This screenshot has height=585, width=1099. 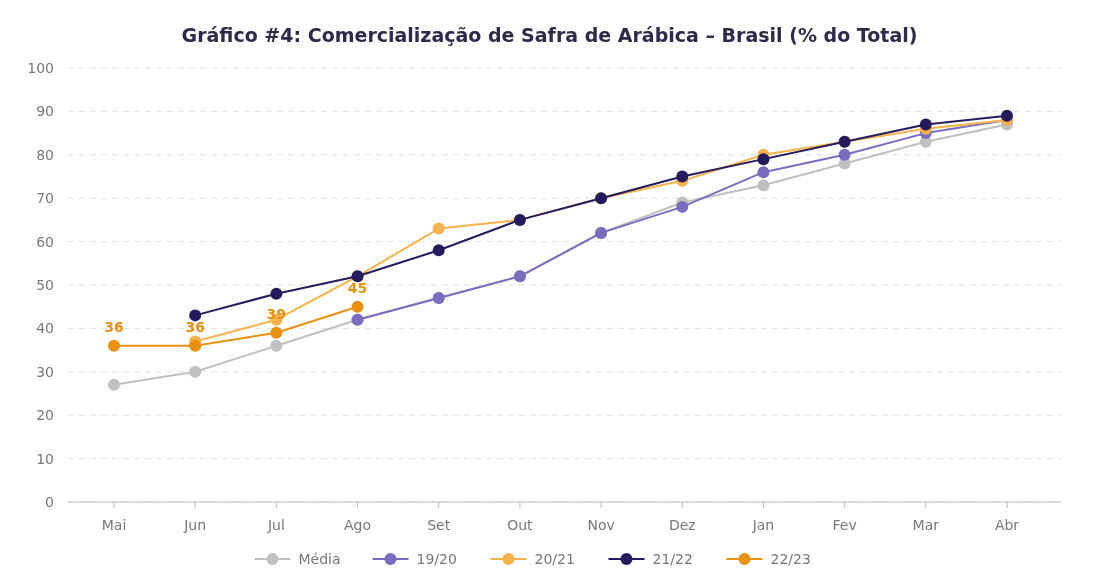 What do you see at coordinates (45, 111) in the screenshot?
I see `y-tick-label: 90` at bounding box center [45, 111].